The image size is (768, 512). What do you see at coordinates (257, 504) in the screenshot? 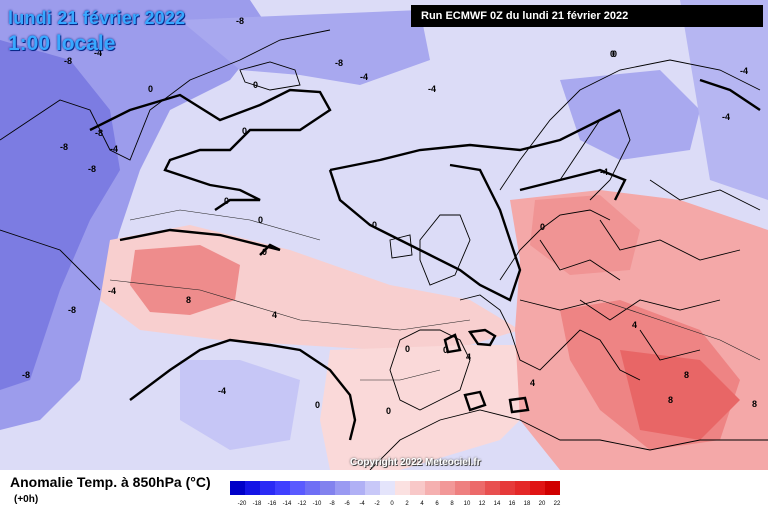
I see `scale-tick-label: -18` at bounding box center [257, 504].